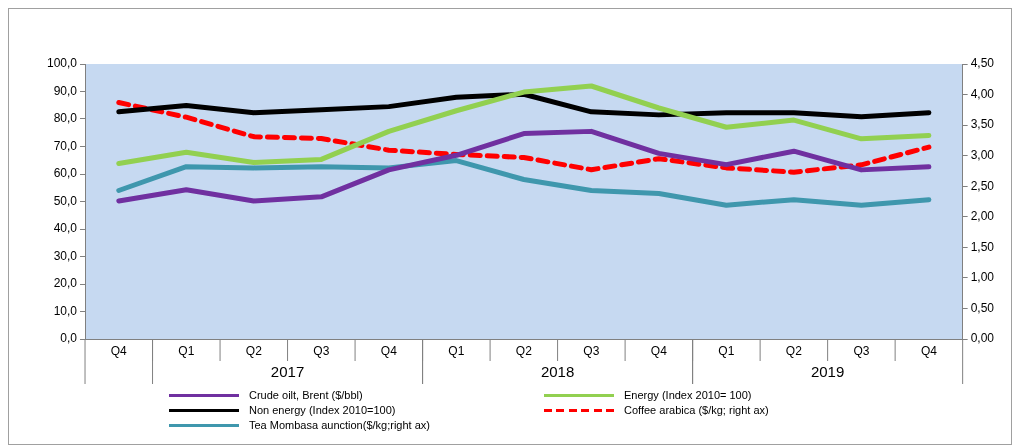  Describe the element at coordinates (339, 425) in the screenshot. I see `legend-label: Tea Mombasa aunction($/kg;right ax)` at that location.